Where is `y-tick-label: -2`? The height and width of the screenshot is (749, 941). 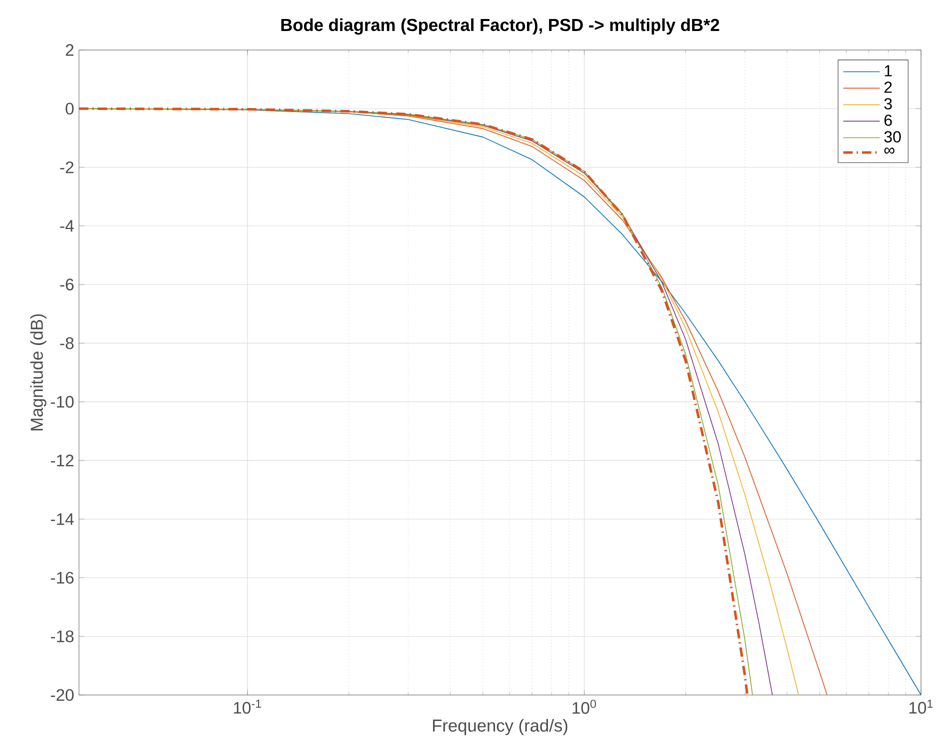 y-tick-label: -2 is located at coordinates (67, 167).